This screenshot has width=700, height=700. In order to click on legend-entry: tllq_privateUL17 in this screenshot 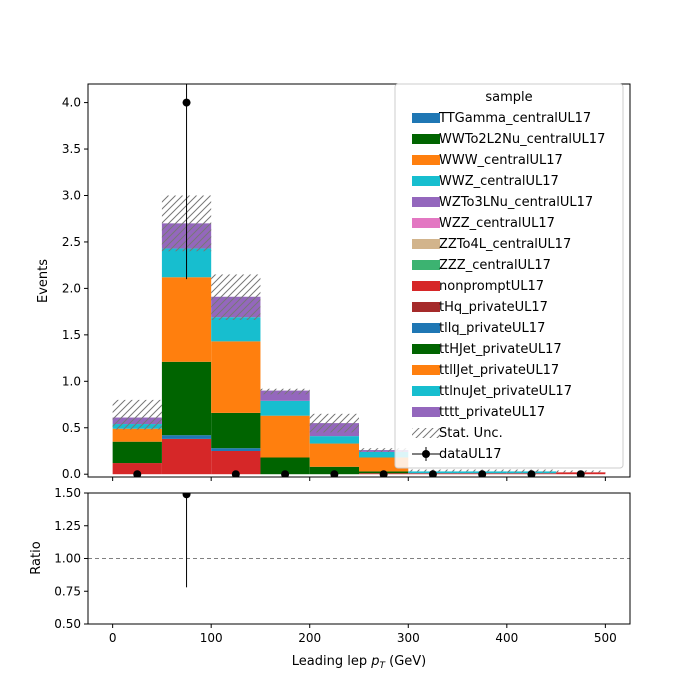, I will do `click(478, 328)`.